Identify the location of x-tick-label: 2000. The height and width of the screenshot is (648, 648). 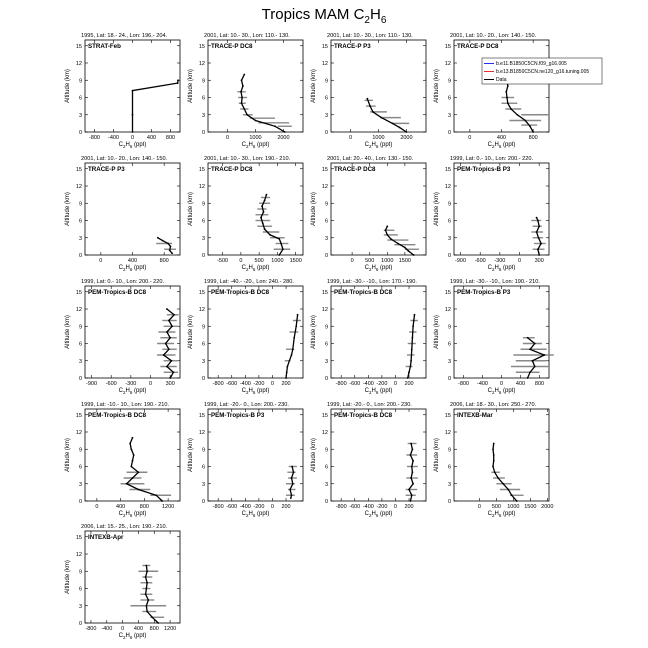
(406, 138).